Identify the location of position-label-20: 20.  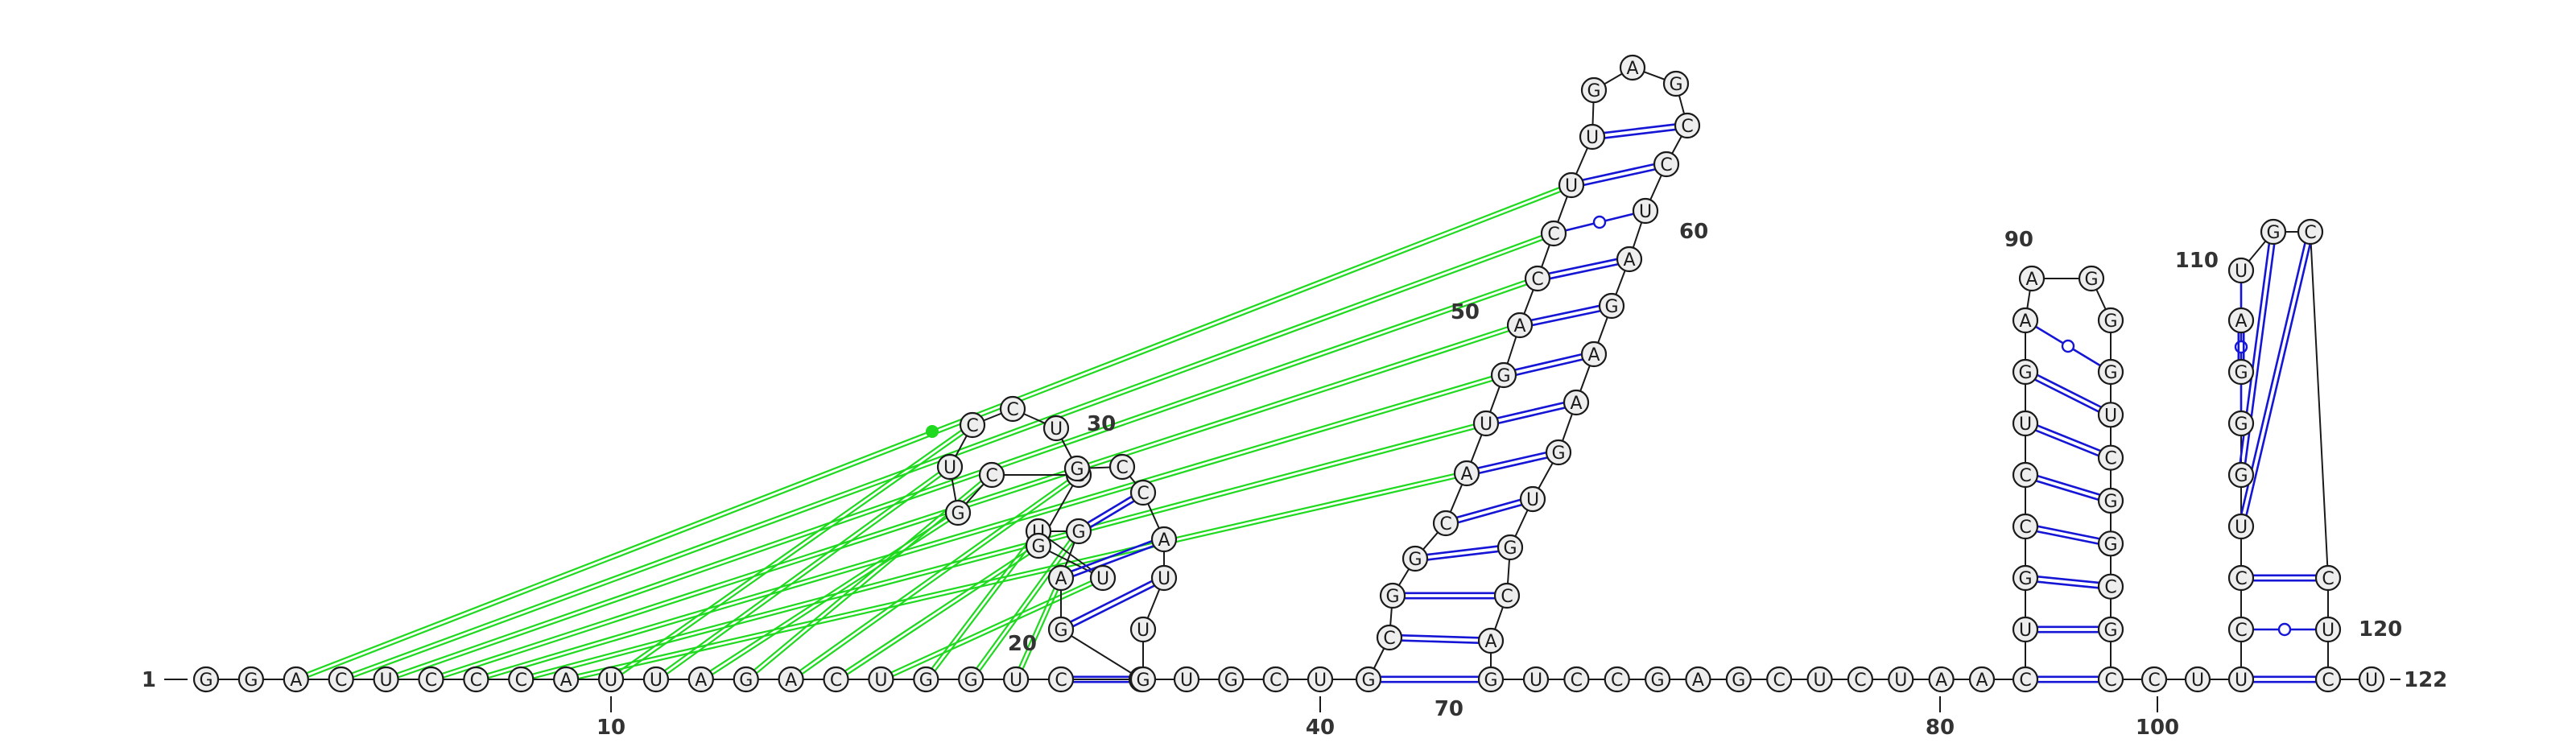
(1022, 644).